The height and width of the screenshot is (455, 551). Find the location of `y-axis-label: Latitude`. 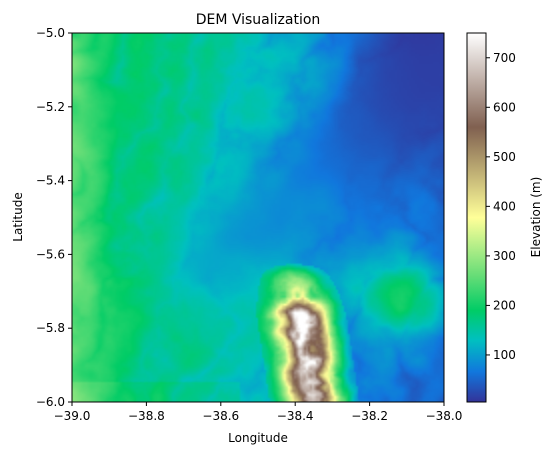

y-axis-label: Latitude is located at coordinates (18, 216).